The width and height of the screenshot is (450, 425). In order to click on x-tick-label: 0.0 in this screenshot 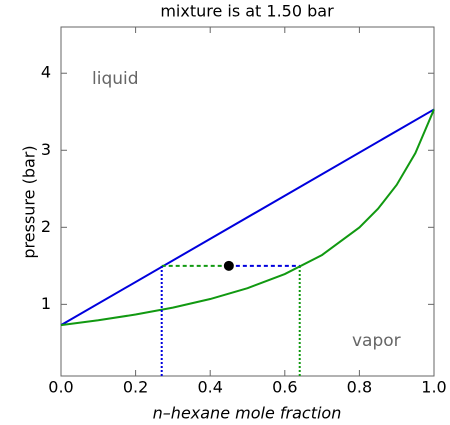, I will do `click(60, 387)`.